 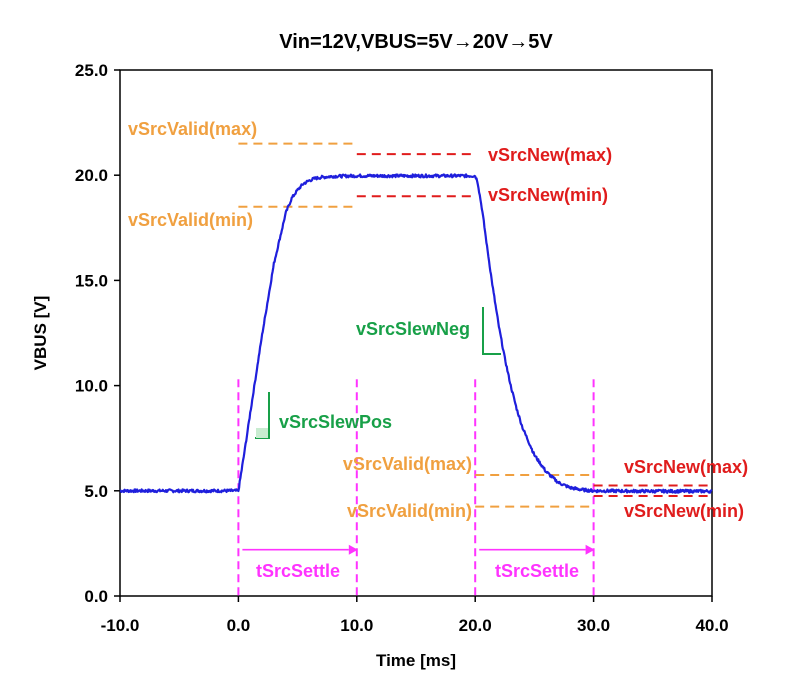 What do you see at coordinates (239, 625) in the screenshot?
I see `x-tick-label: 0.0` at bounding box center [239, 625].